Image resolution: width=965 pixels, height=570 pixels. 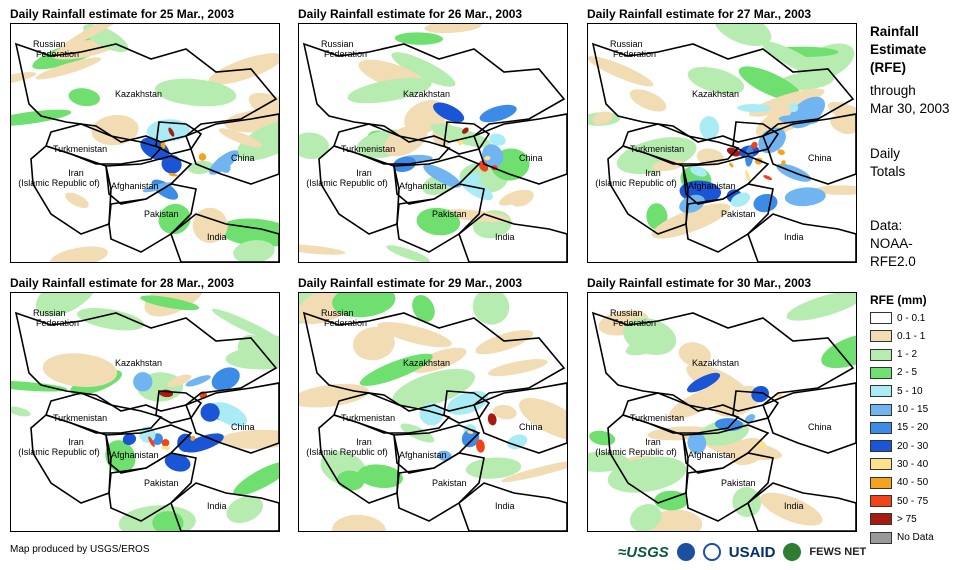 What do you see at coordinates (711, 552) in the screenshot?
I see `seal-icon` at bounding box center [711, 552].